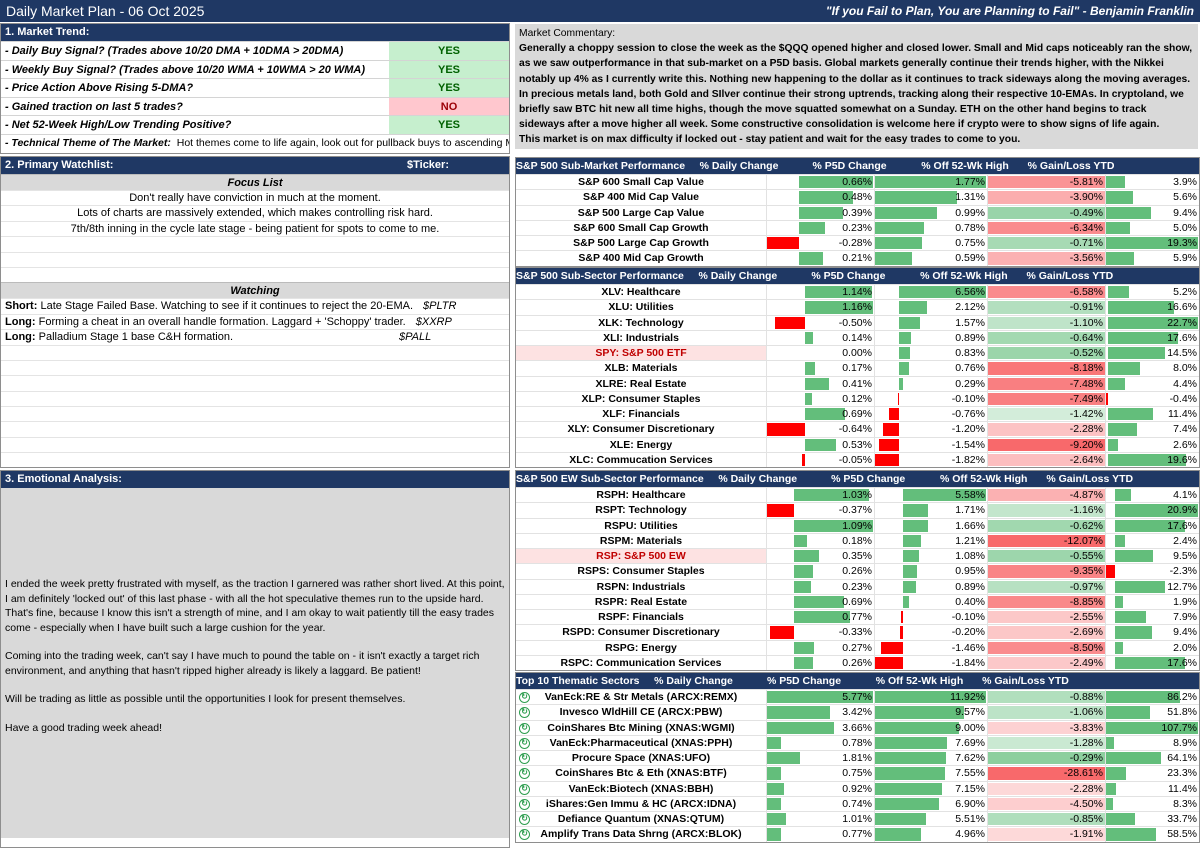 The height and width of the screenshot is (851, 1200). What do you see at coordinates (968, 662) in the screenshot?
I see `cell-value: -1.84%` at bounding box center [968, 662].